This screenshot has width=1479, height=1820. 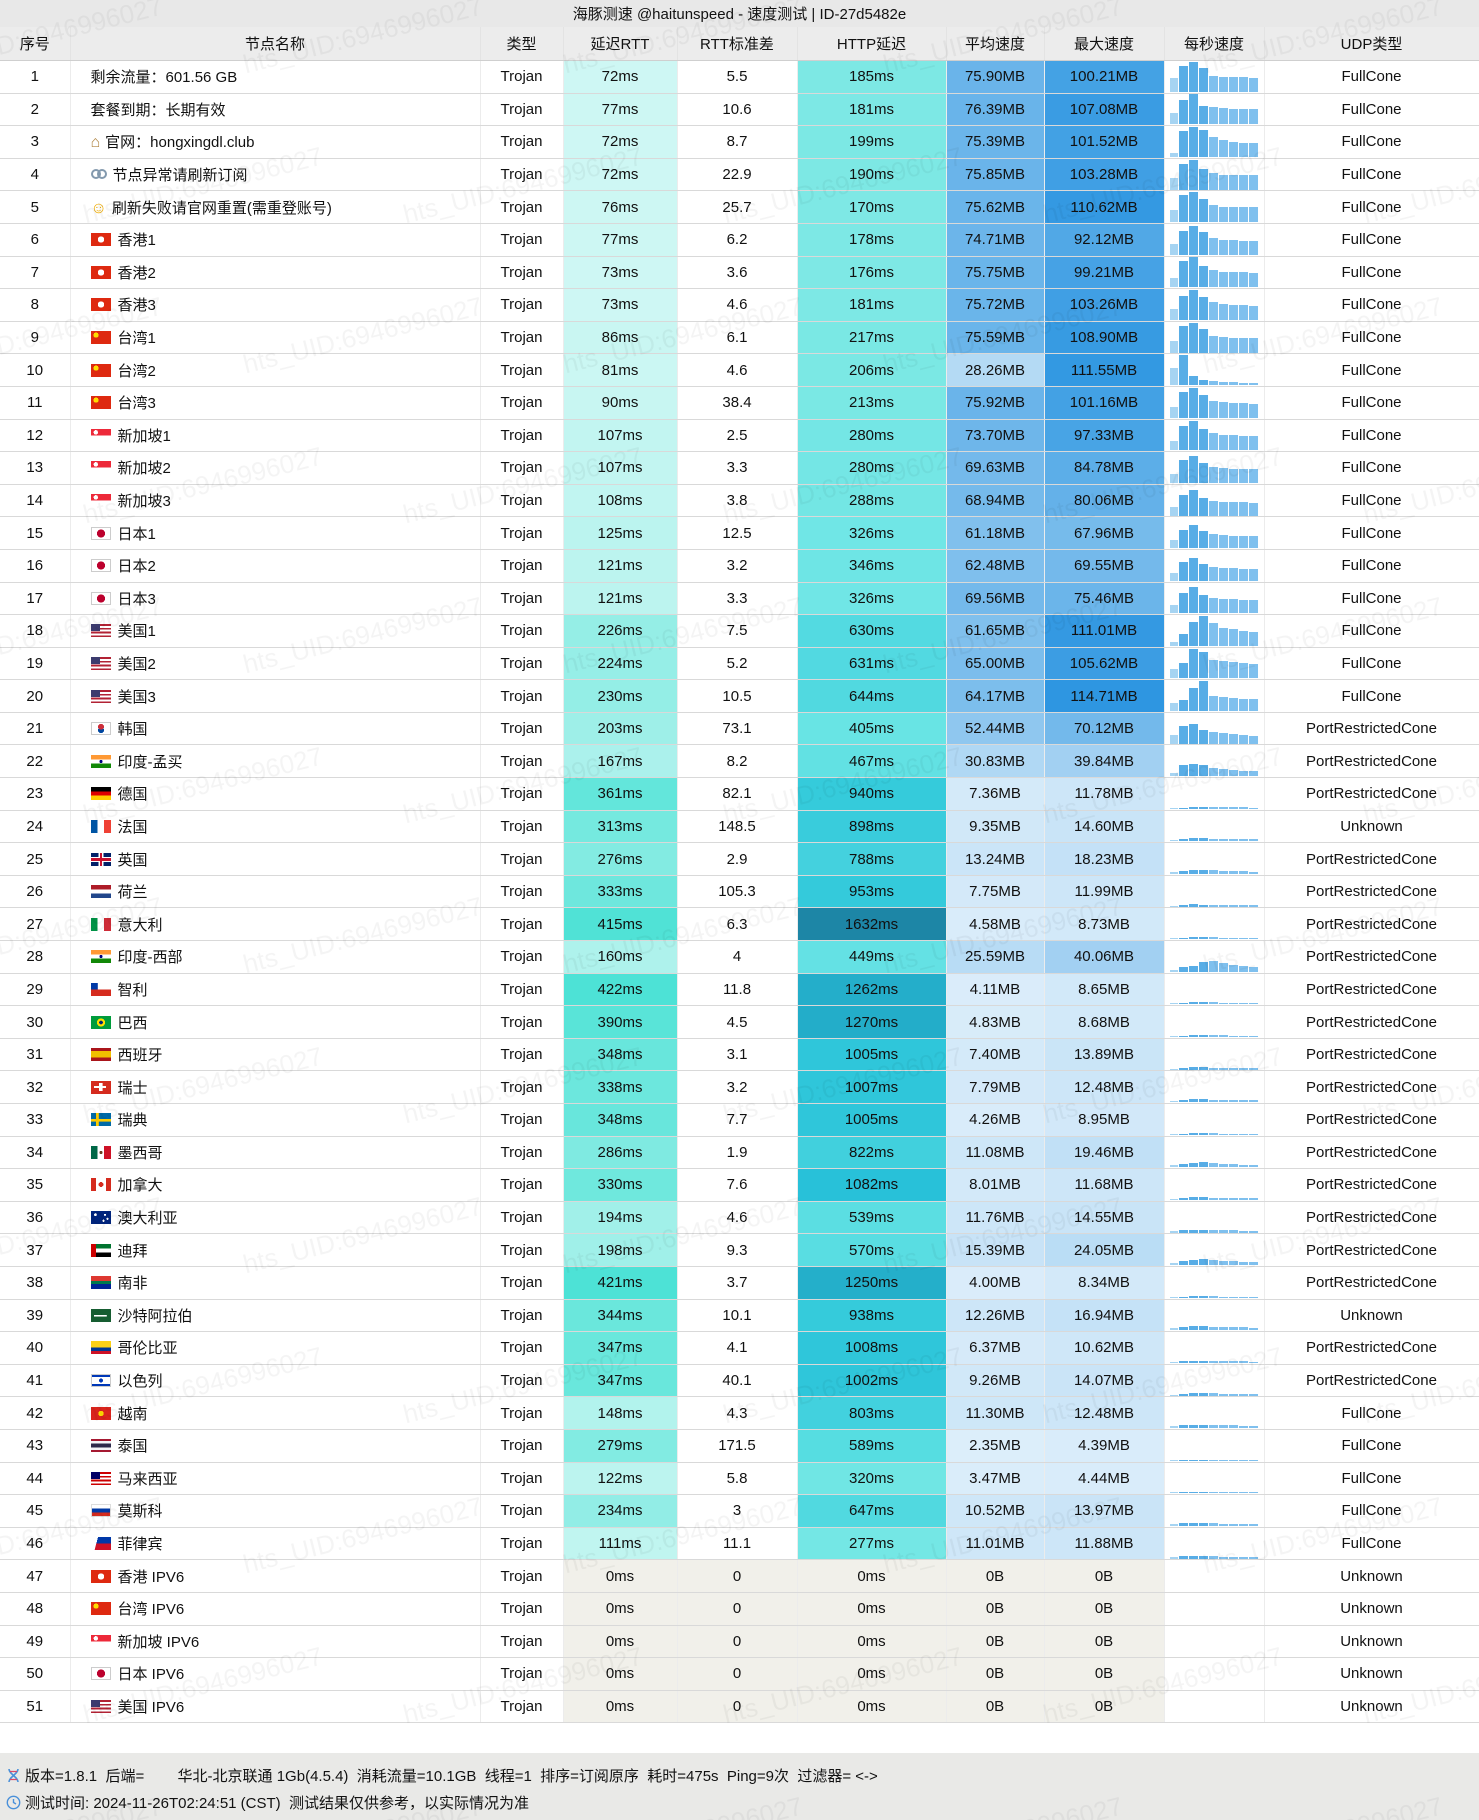 I want to click on rtt-cell: 203ms, so click(x=620, y=729).